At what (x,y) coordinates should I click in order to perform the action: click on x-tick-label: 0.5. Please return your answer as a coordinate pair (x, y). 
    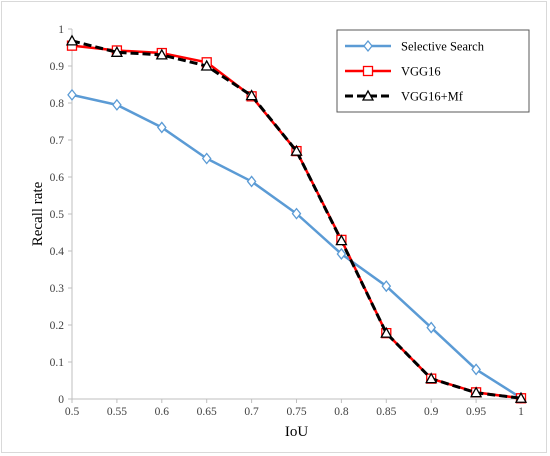
    Looking at the image, I should click on (72, 412).